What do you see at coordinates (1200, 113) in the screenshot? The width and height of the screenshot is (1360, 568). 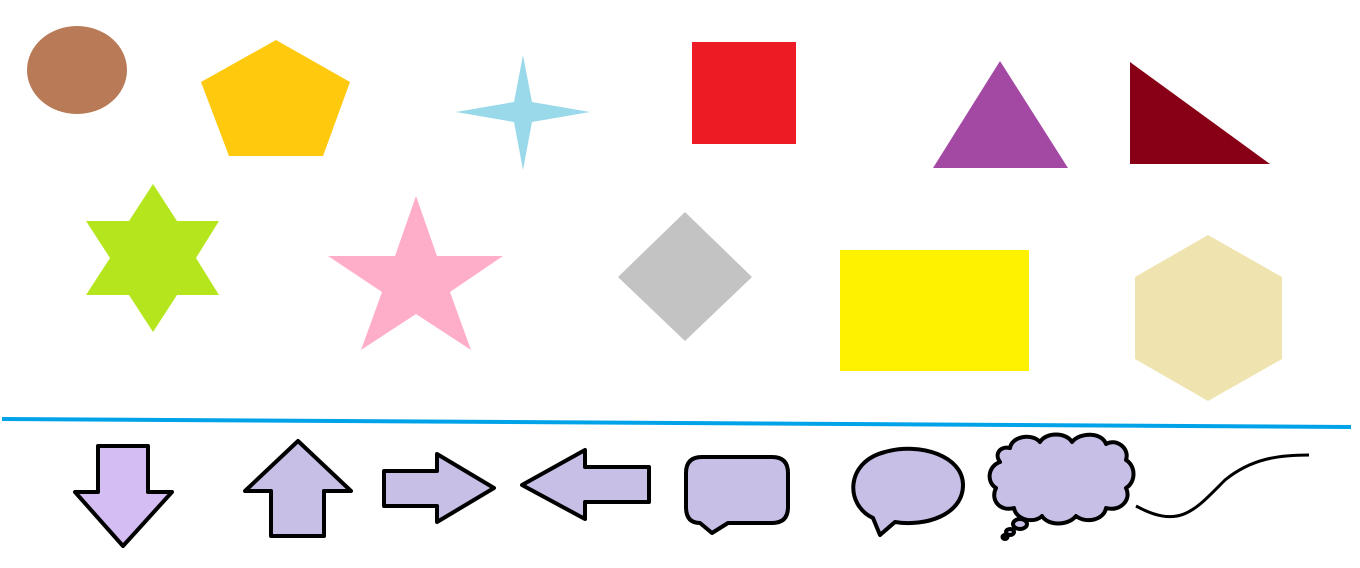 I see `right-triangle-icon` at bounding box center [1200, 113].